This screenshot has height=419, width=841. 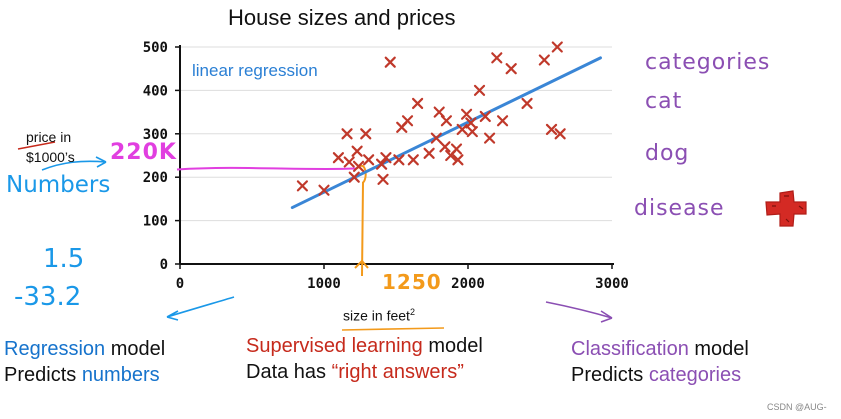 What do you see at coordinates (786, 208) in the screenshot?
I see `medical-cross-icon` at bounding box center [786, 208].